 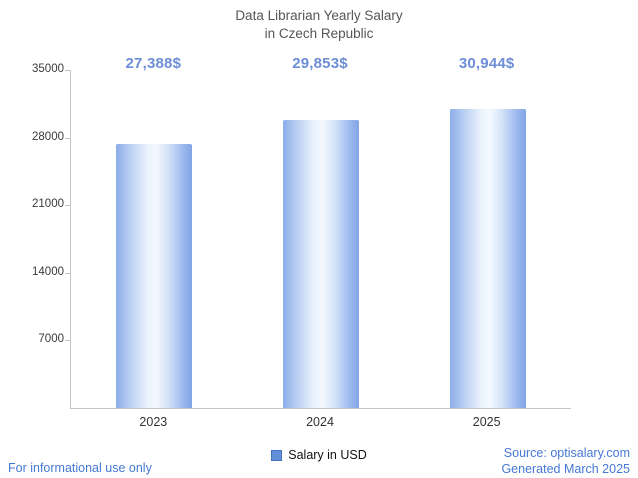 What do you see at coordinates (486, 422) in the screenshot?
I see `x-axis-label: 2025` at bounding box center [486, 422].